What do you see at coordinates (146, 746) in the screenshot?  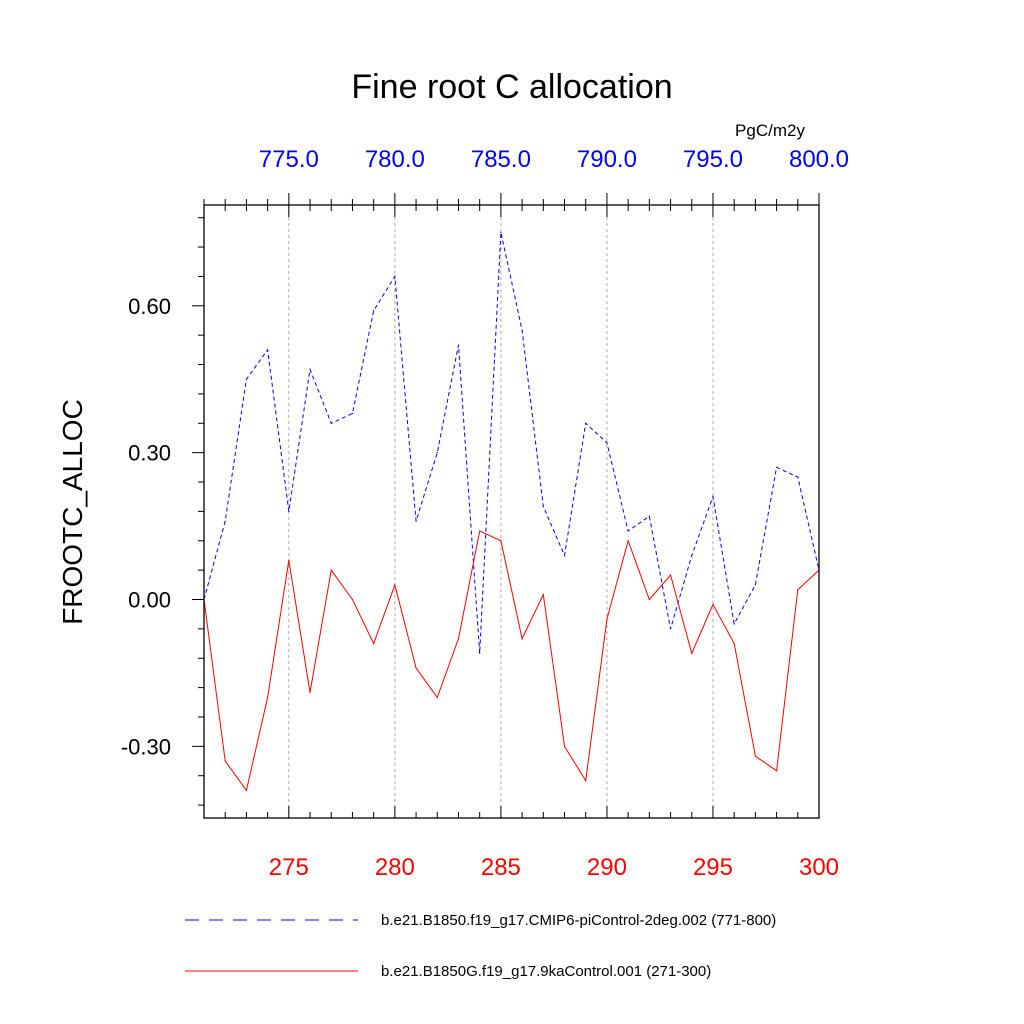 I see `y-tick-label: -0.30` at bounding box center [146, 746].